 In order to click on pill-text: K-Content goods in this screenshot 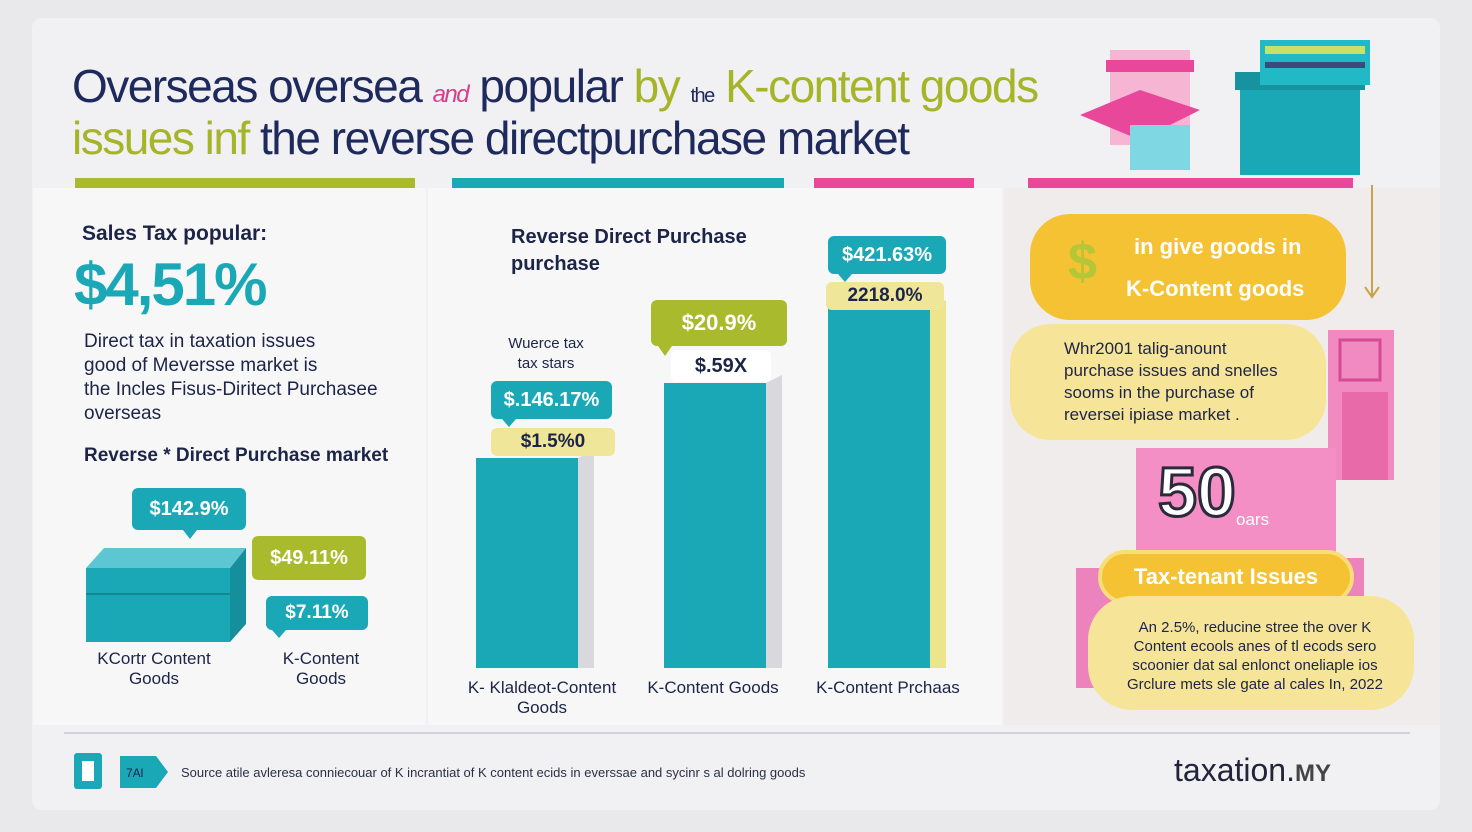, I will do `click(1215, 288)`.